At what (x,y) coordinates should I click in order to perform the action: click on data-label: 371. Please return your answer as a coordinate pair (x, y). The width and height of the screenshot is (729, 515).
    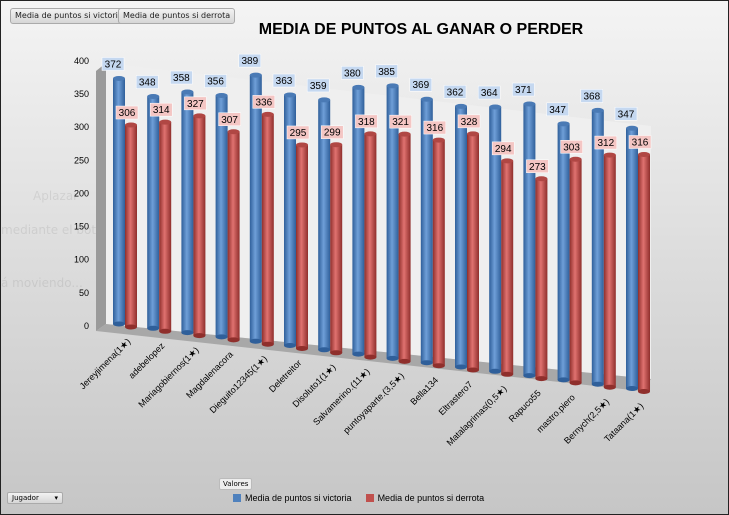
    Looking at the image, I should click on (523, 90).